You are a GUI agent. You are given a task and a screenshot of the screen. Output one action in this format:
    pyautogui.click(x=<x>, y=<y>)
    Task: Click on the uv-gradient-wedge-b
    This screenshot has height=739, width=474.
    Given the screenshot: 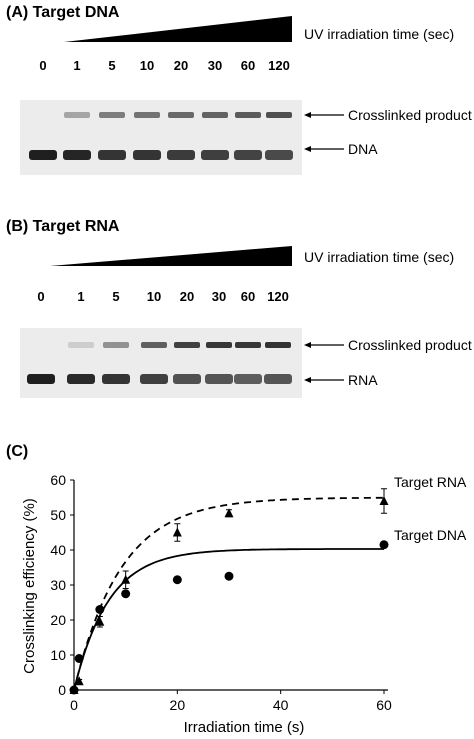 What is the action you would take?
    pyautogui.click(x=171, y=256)
    